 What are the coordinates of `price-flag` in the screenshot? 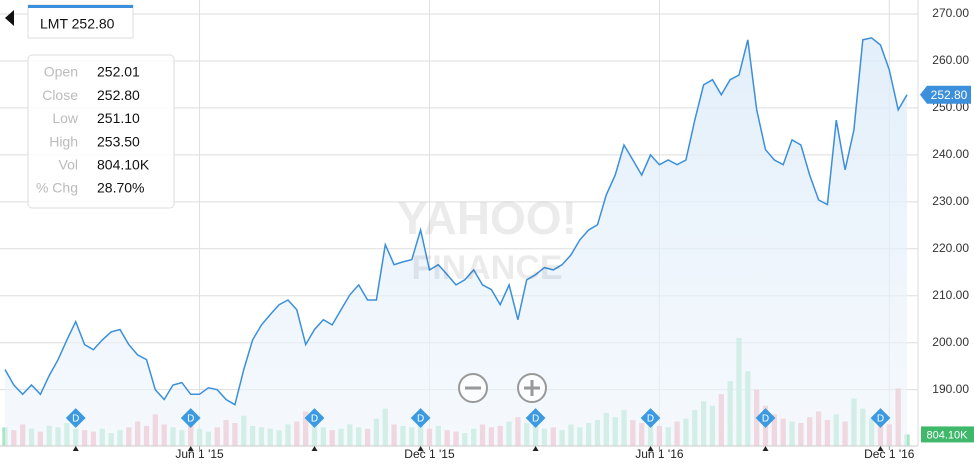 It's located at (945, 94).